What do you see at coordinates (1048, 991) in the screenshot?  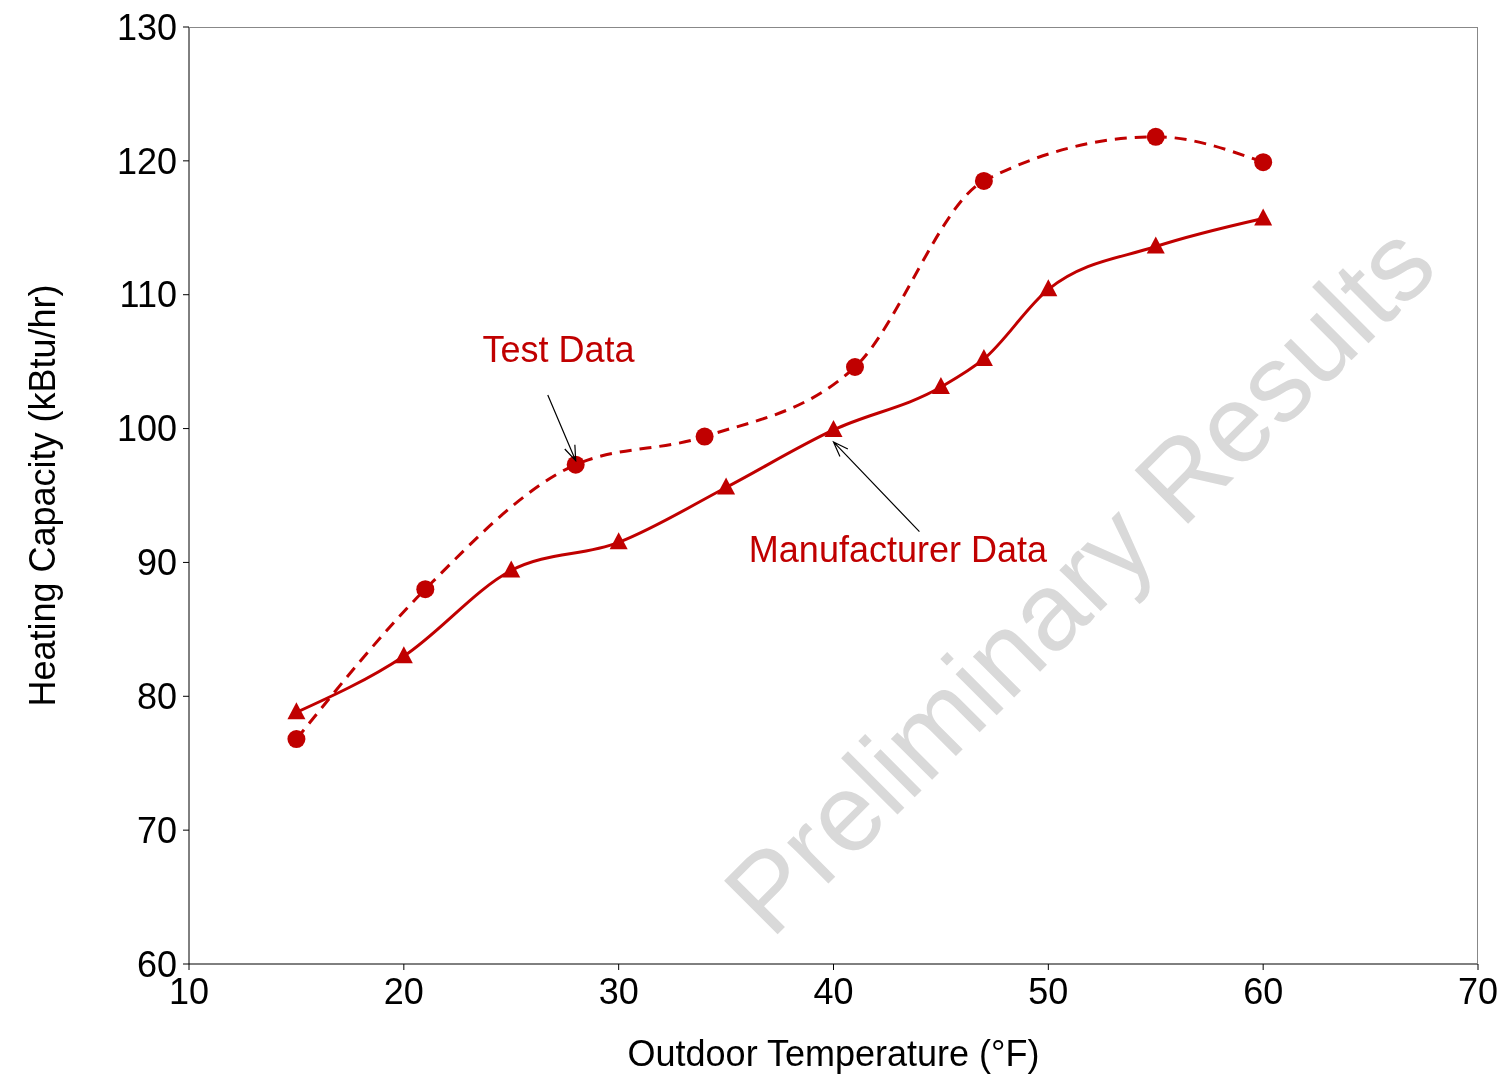 I see `x-tick-label: 50` at bounding box center [1048, 991].